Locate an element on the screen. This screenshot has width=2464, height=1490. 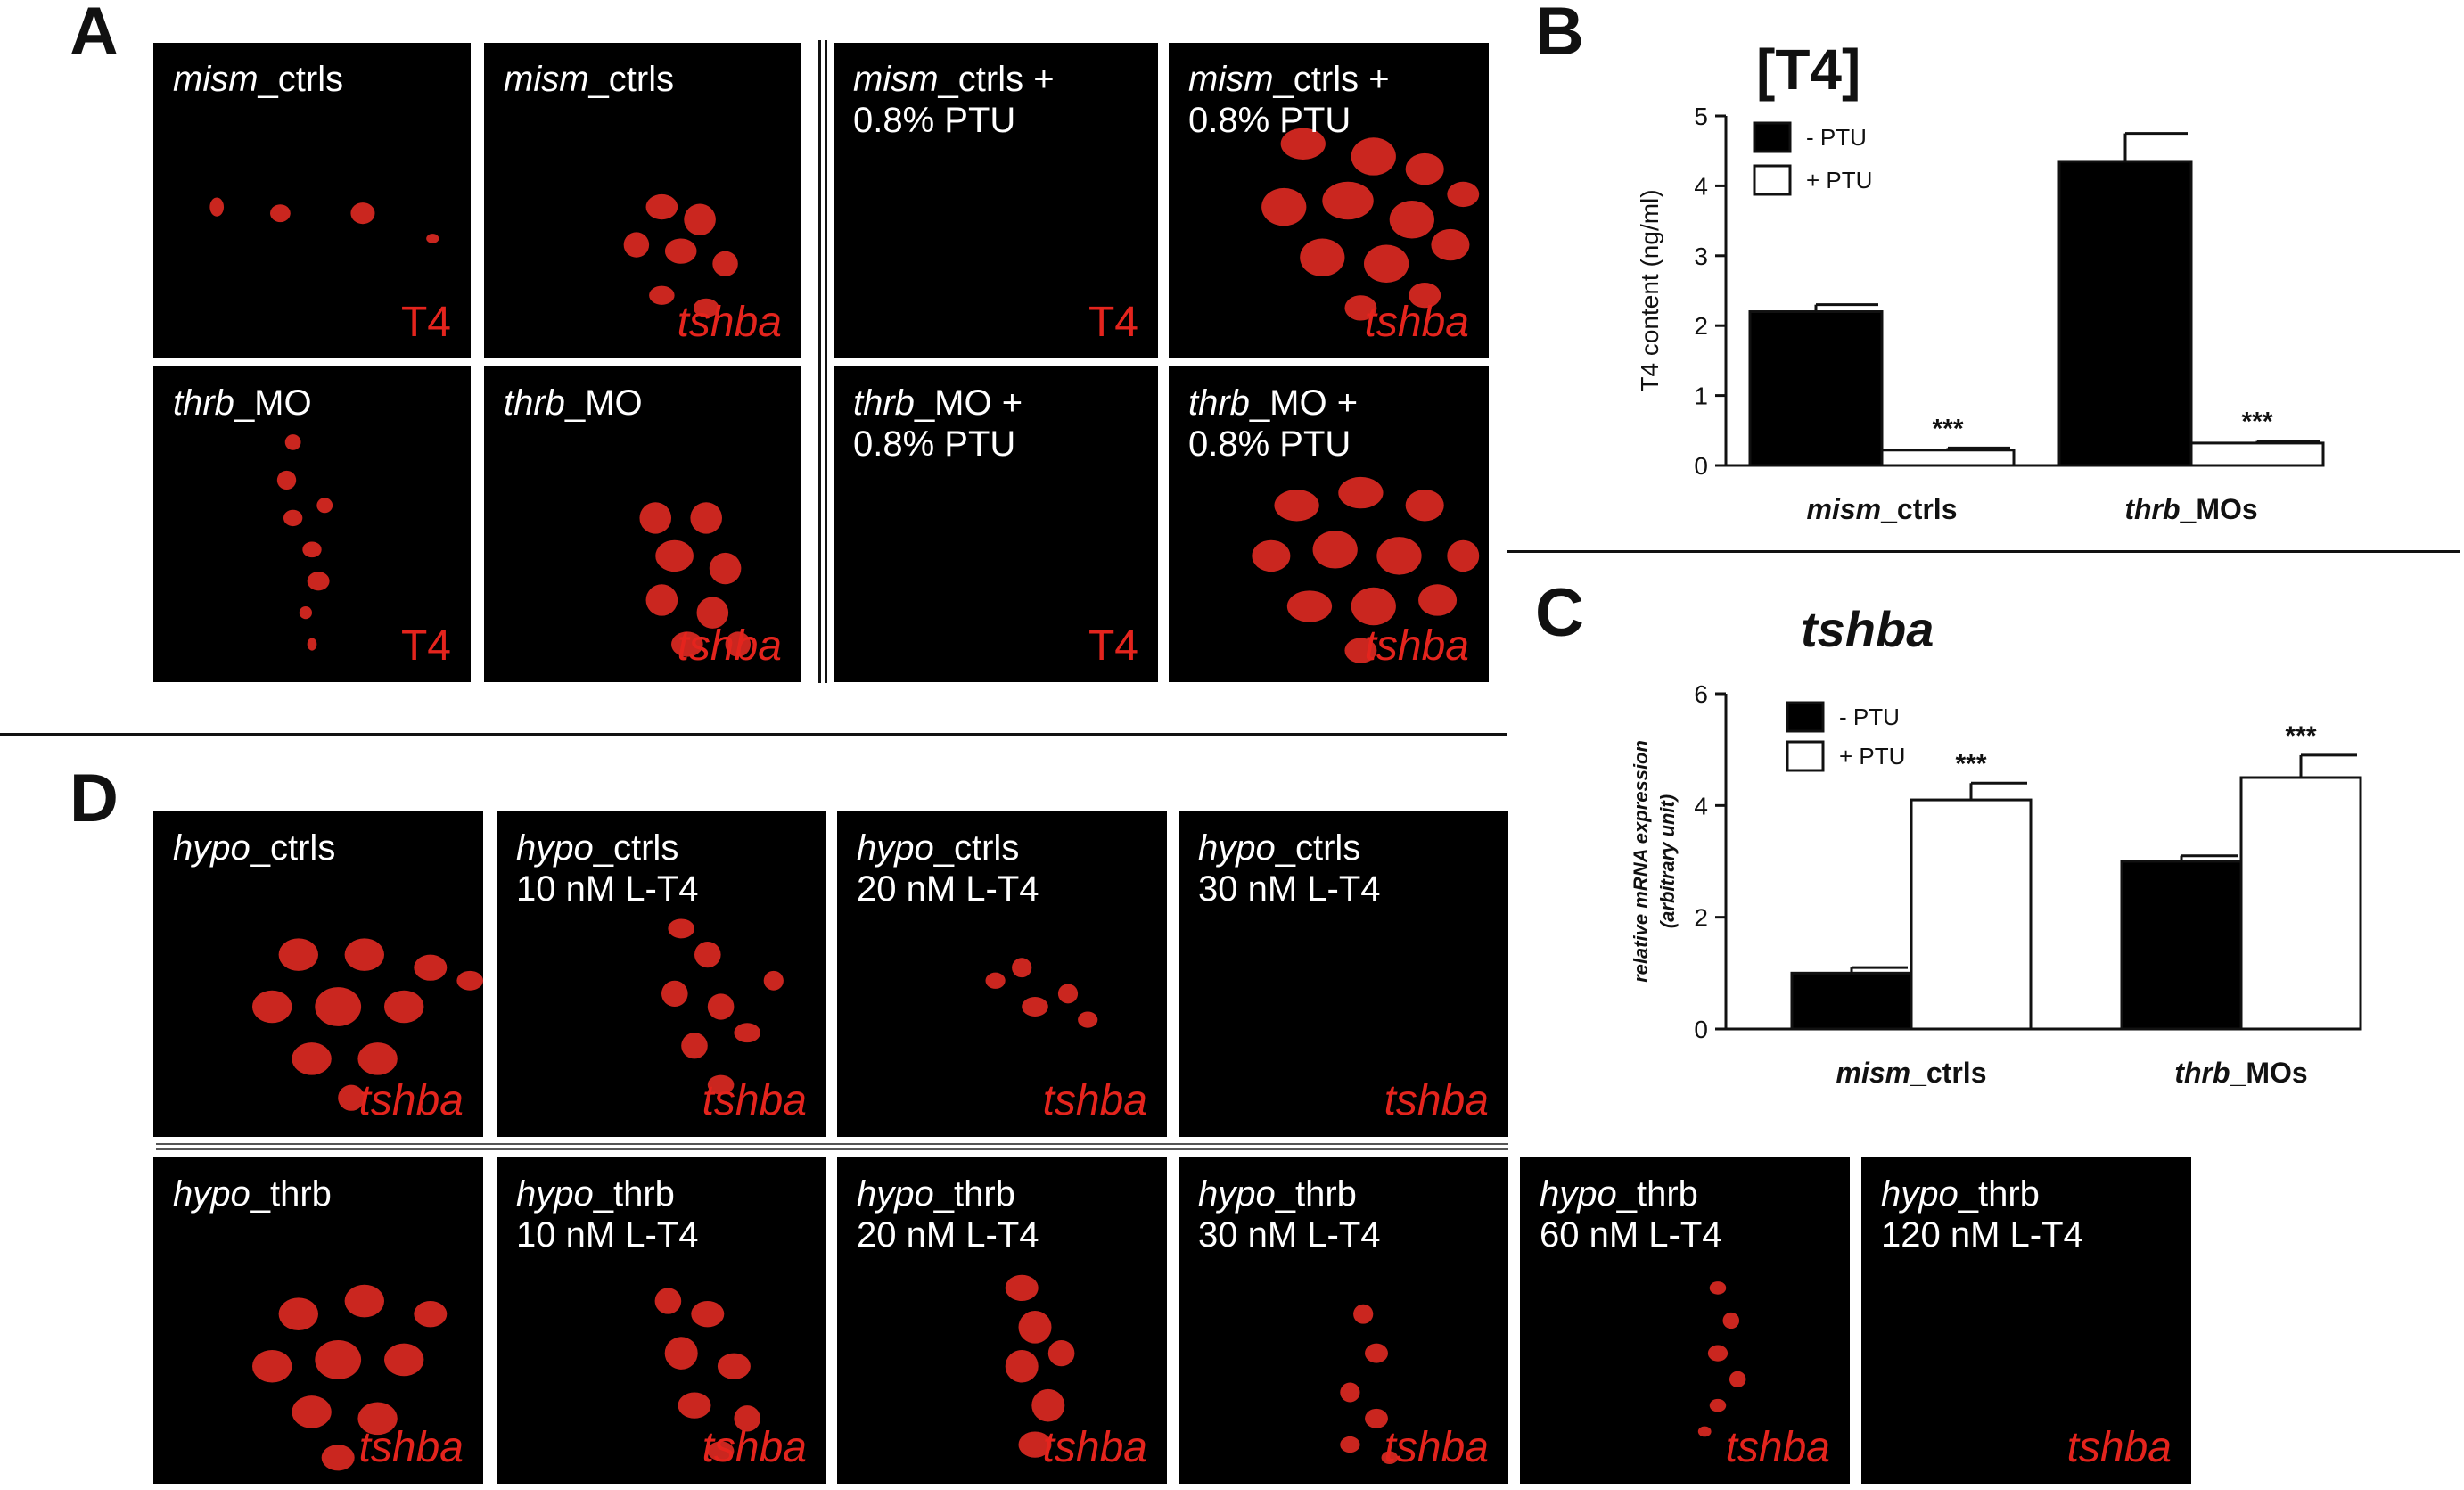
micrograph-thrb-mo-ptu-tshba: thrb_MO +0.8% PTU tshba is located at coordinates (1329, 524).